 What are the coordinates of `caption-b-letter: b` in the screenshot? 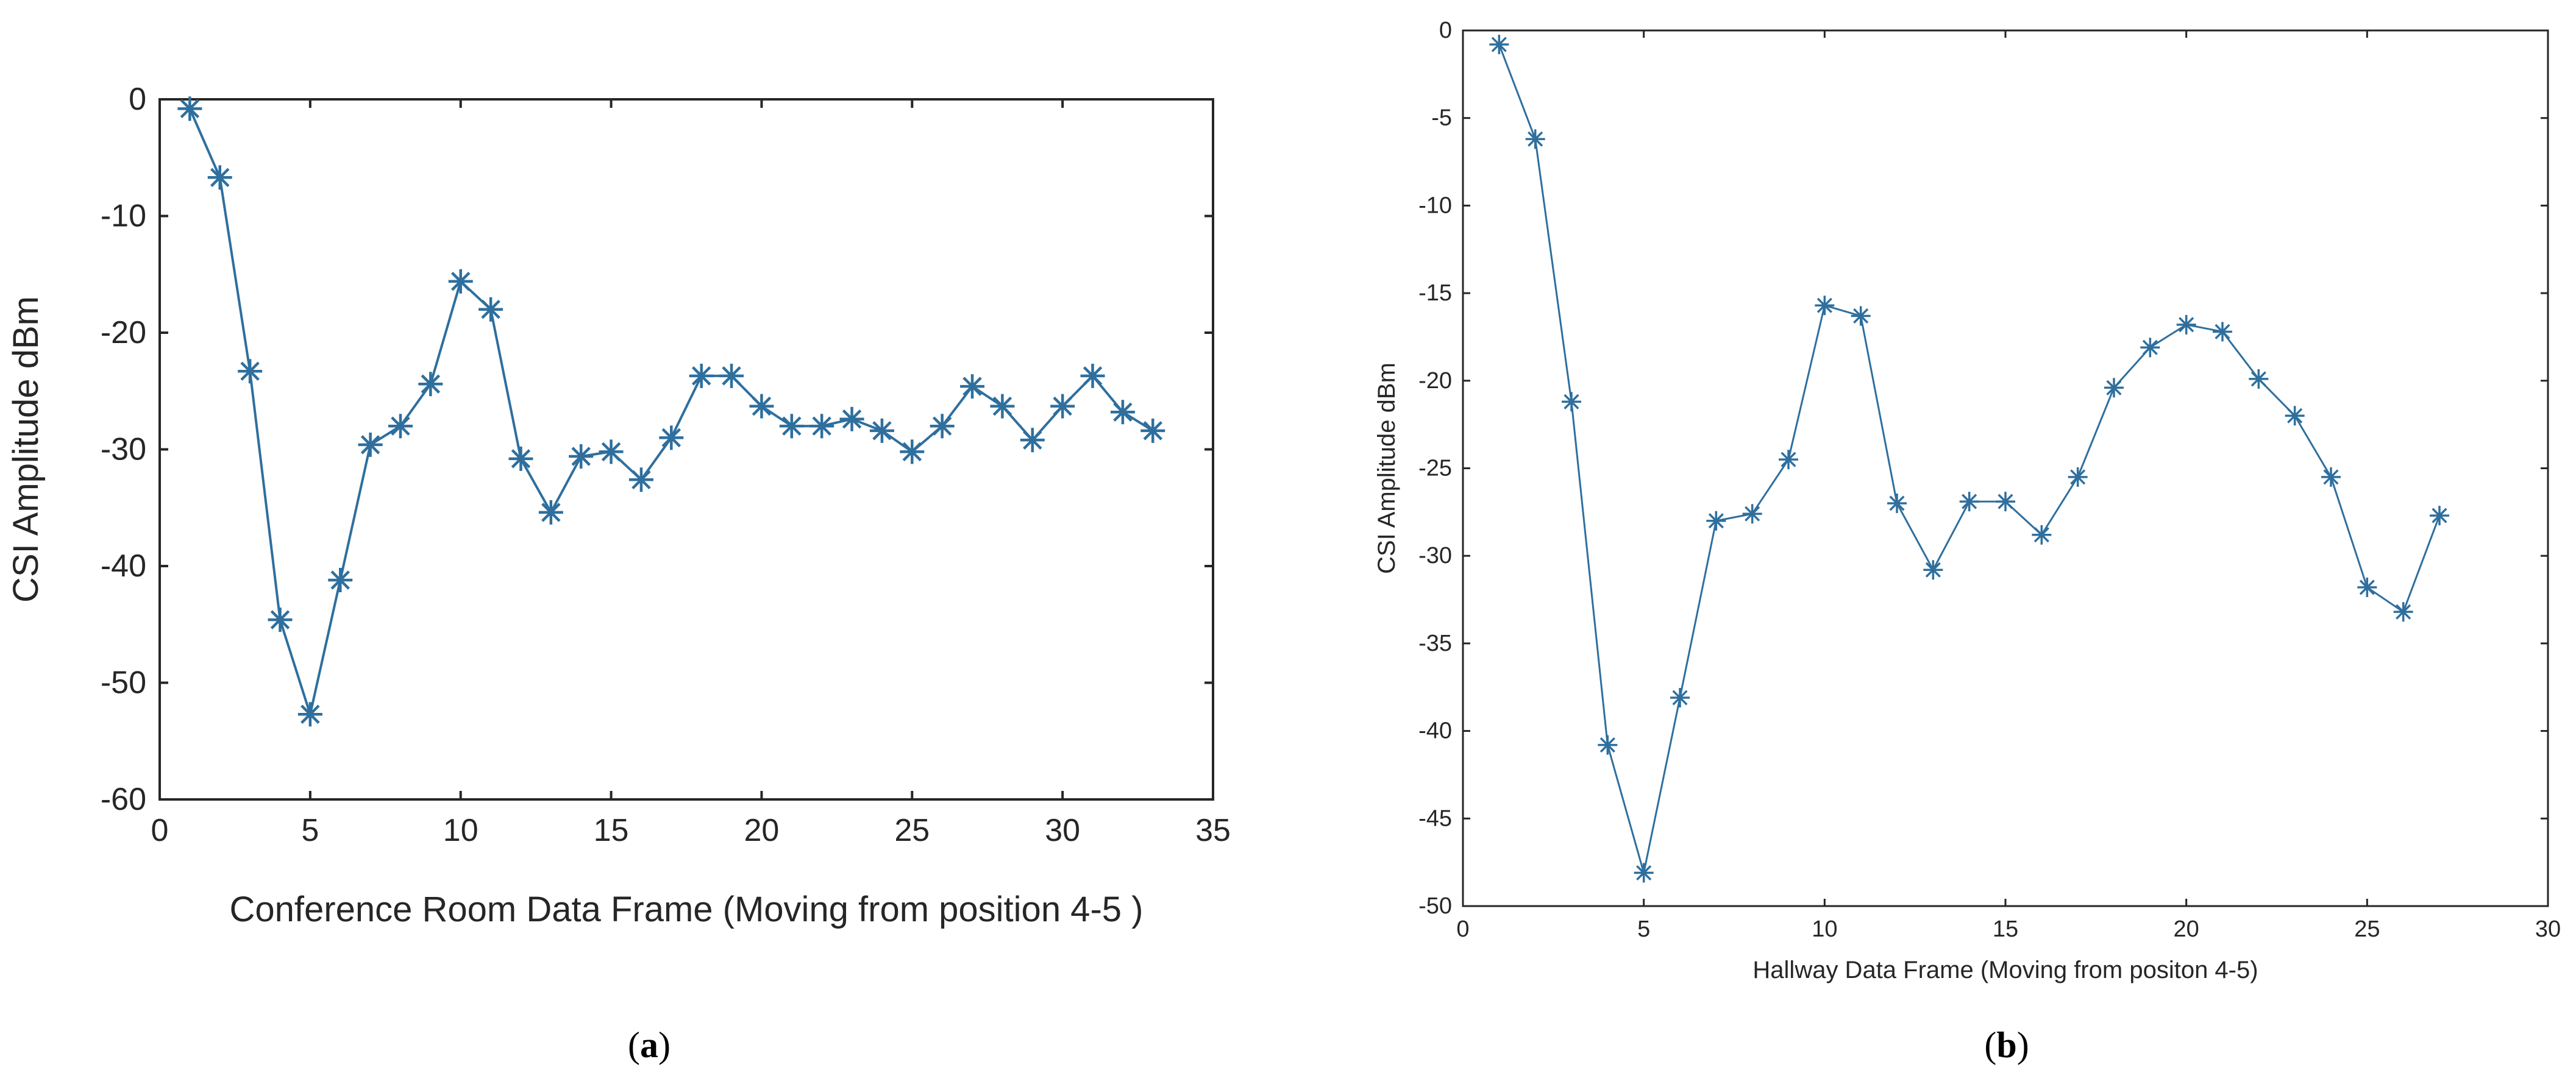 It's located at (2006, 1045).